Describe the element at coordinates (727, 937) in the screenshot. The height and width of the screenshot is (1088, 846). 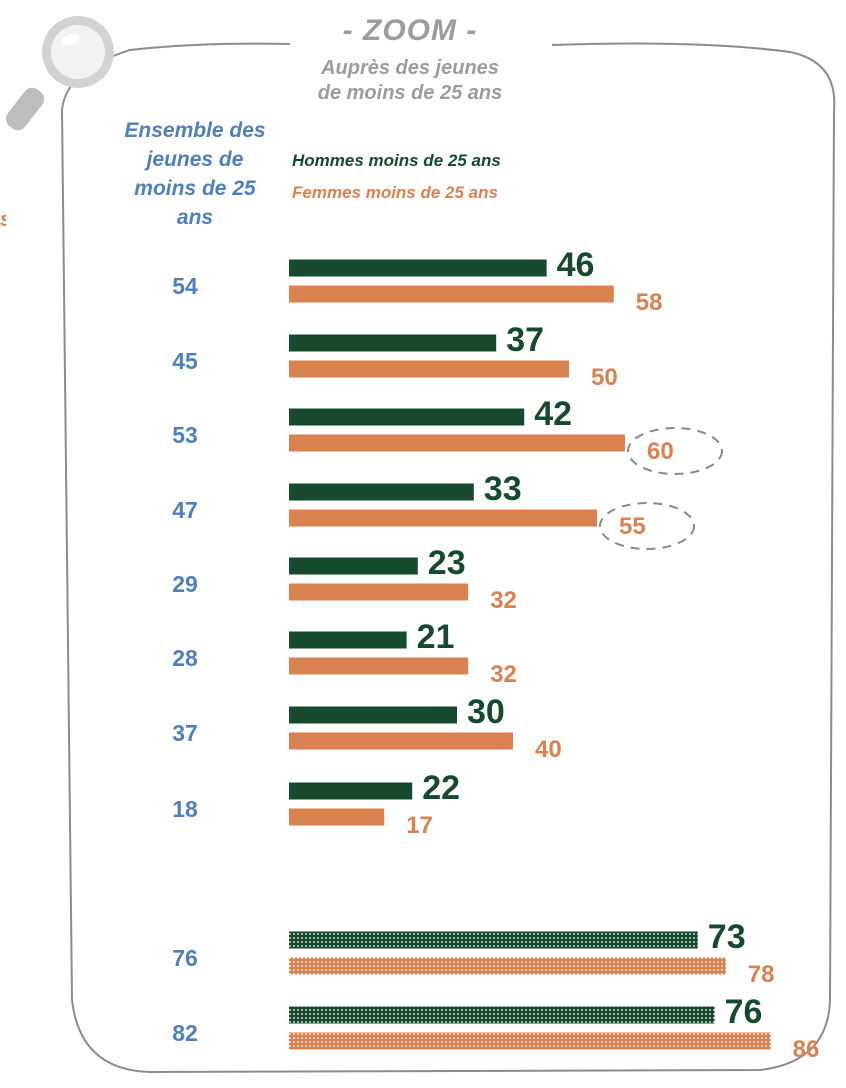
I see `label-men-9: 73` at that location.